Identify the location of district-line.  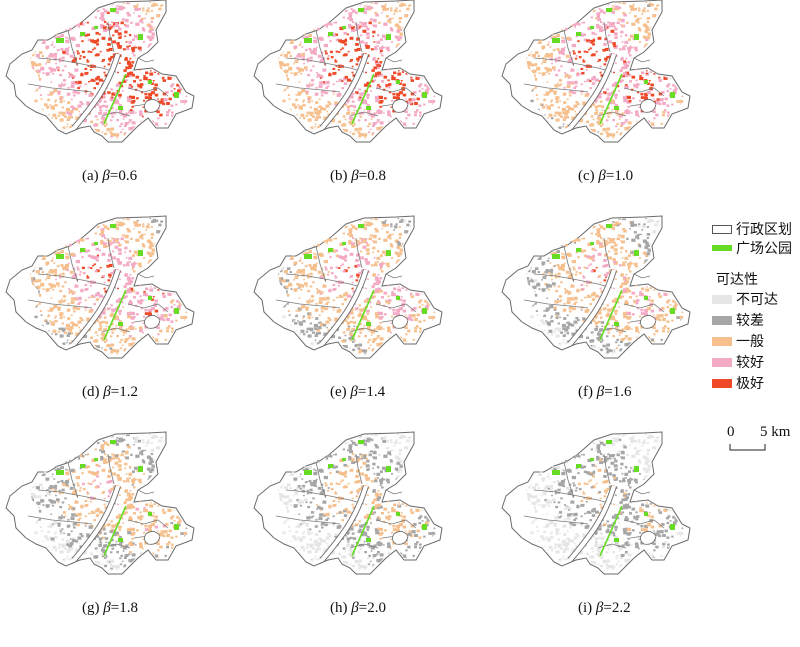
(612, 114).